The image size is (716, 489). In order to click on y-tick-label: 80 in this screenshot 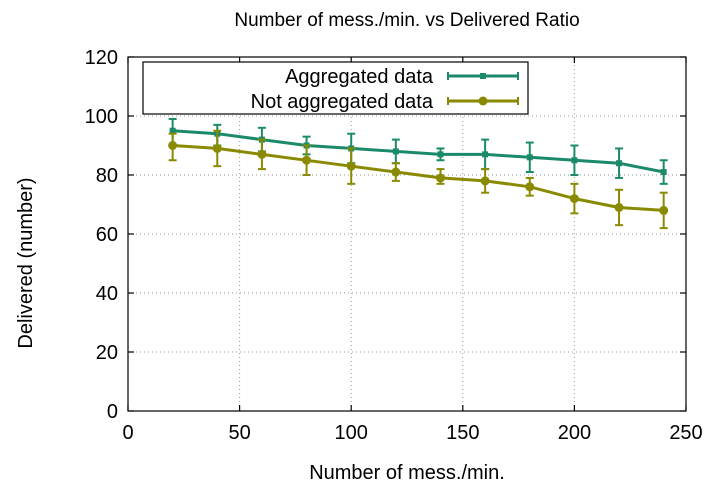, I will do `click(107, 176)`.